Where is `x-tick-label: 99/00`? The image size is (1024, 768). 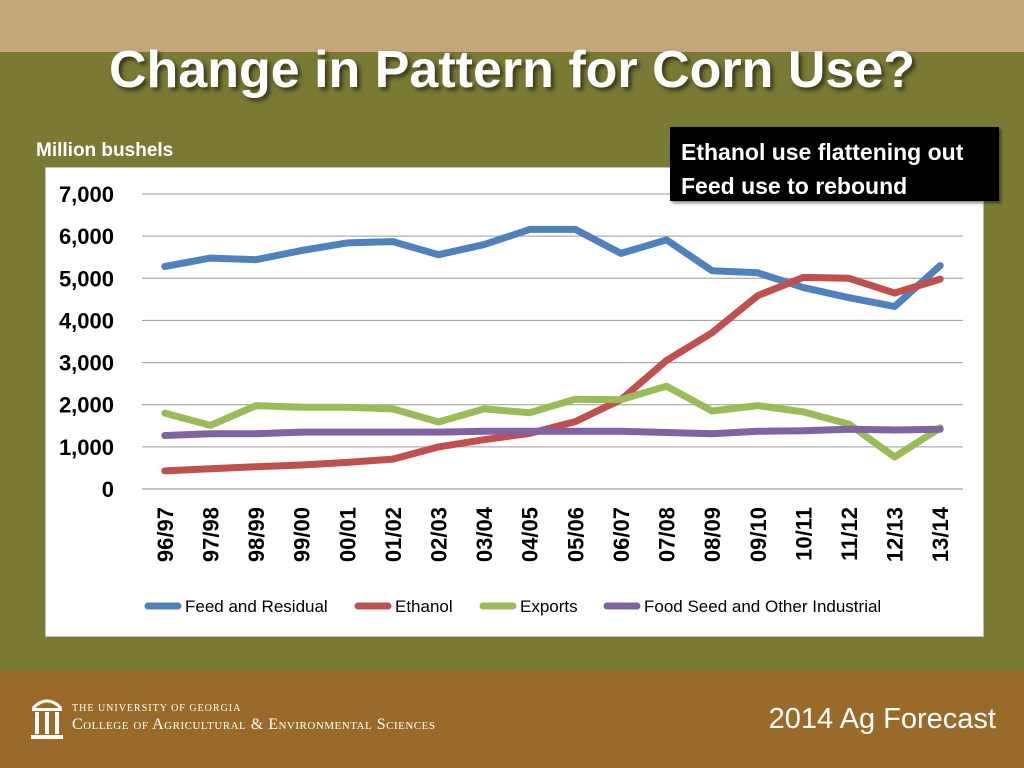 x-tick-label: 99/00 is located at coordinates (302, 534).